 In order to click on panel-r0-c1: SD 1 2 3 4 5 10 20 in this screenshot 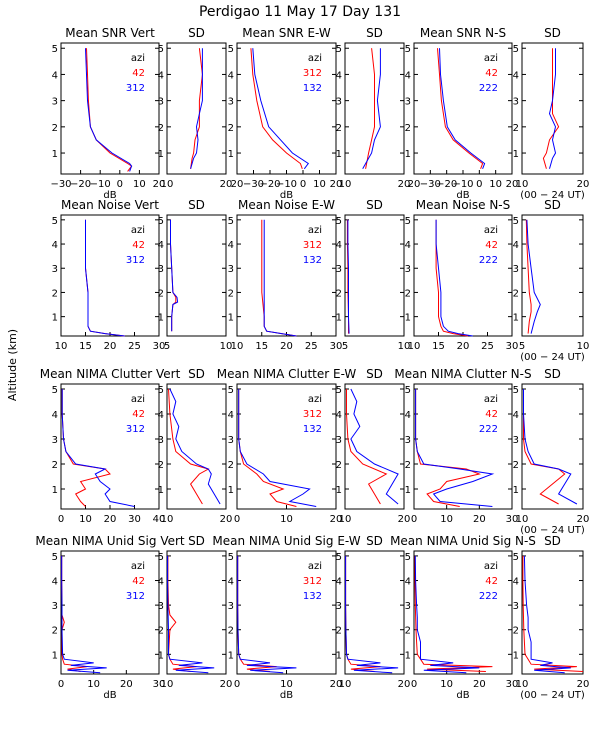, I will do `click(195, 108)`.